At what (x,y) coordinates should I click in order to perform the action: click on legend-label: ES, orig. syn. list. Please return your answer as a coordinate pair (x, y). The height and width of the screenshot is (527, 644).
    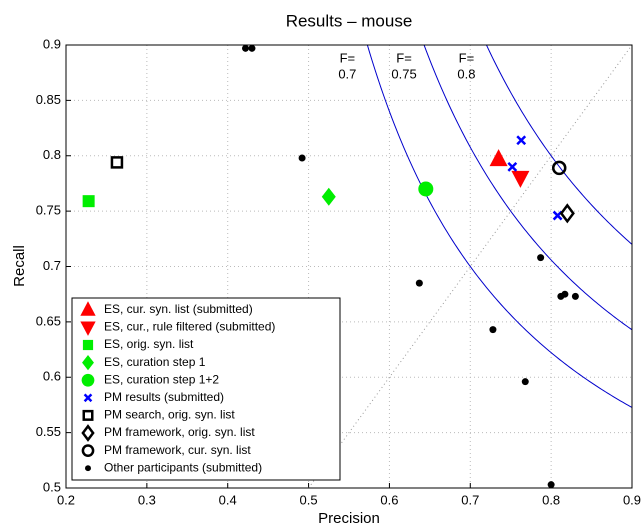
    Looking at the image, I should click on (149, 344).